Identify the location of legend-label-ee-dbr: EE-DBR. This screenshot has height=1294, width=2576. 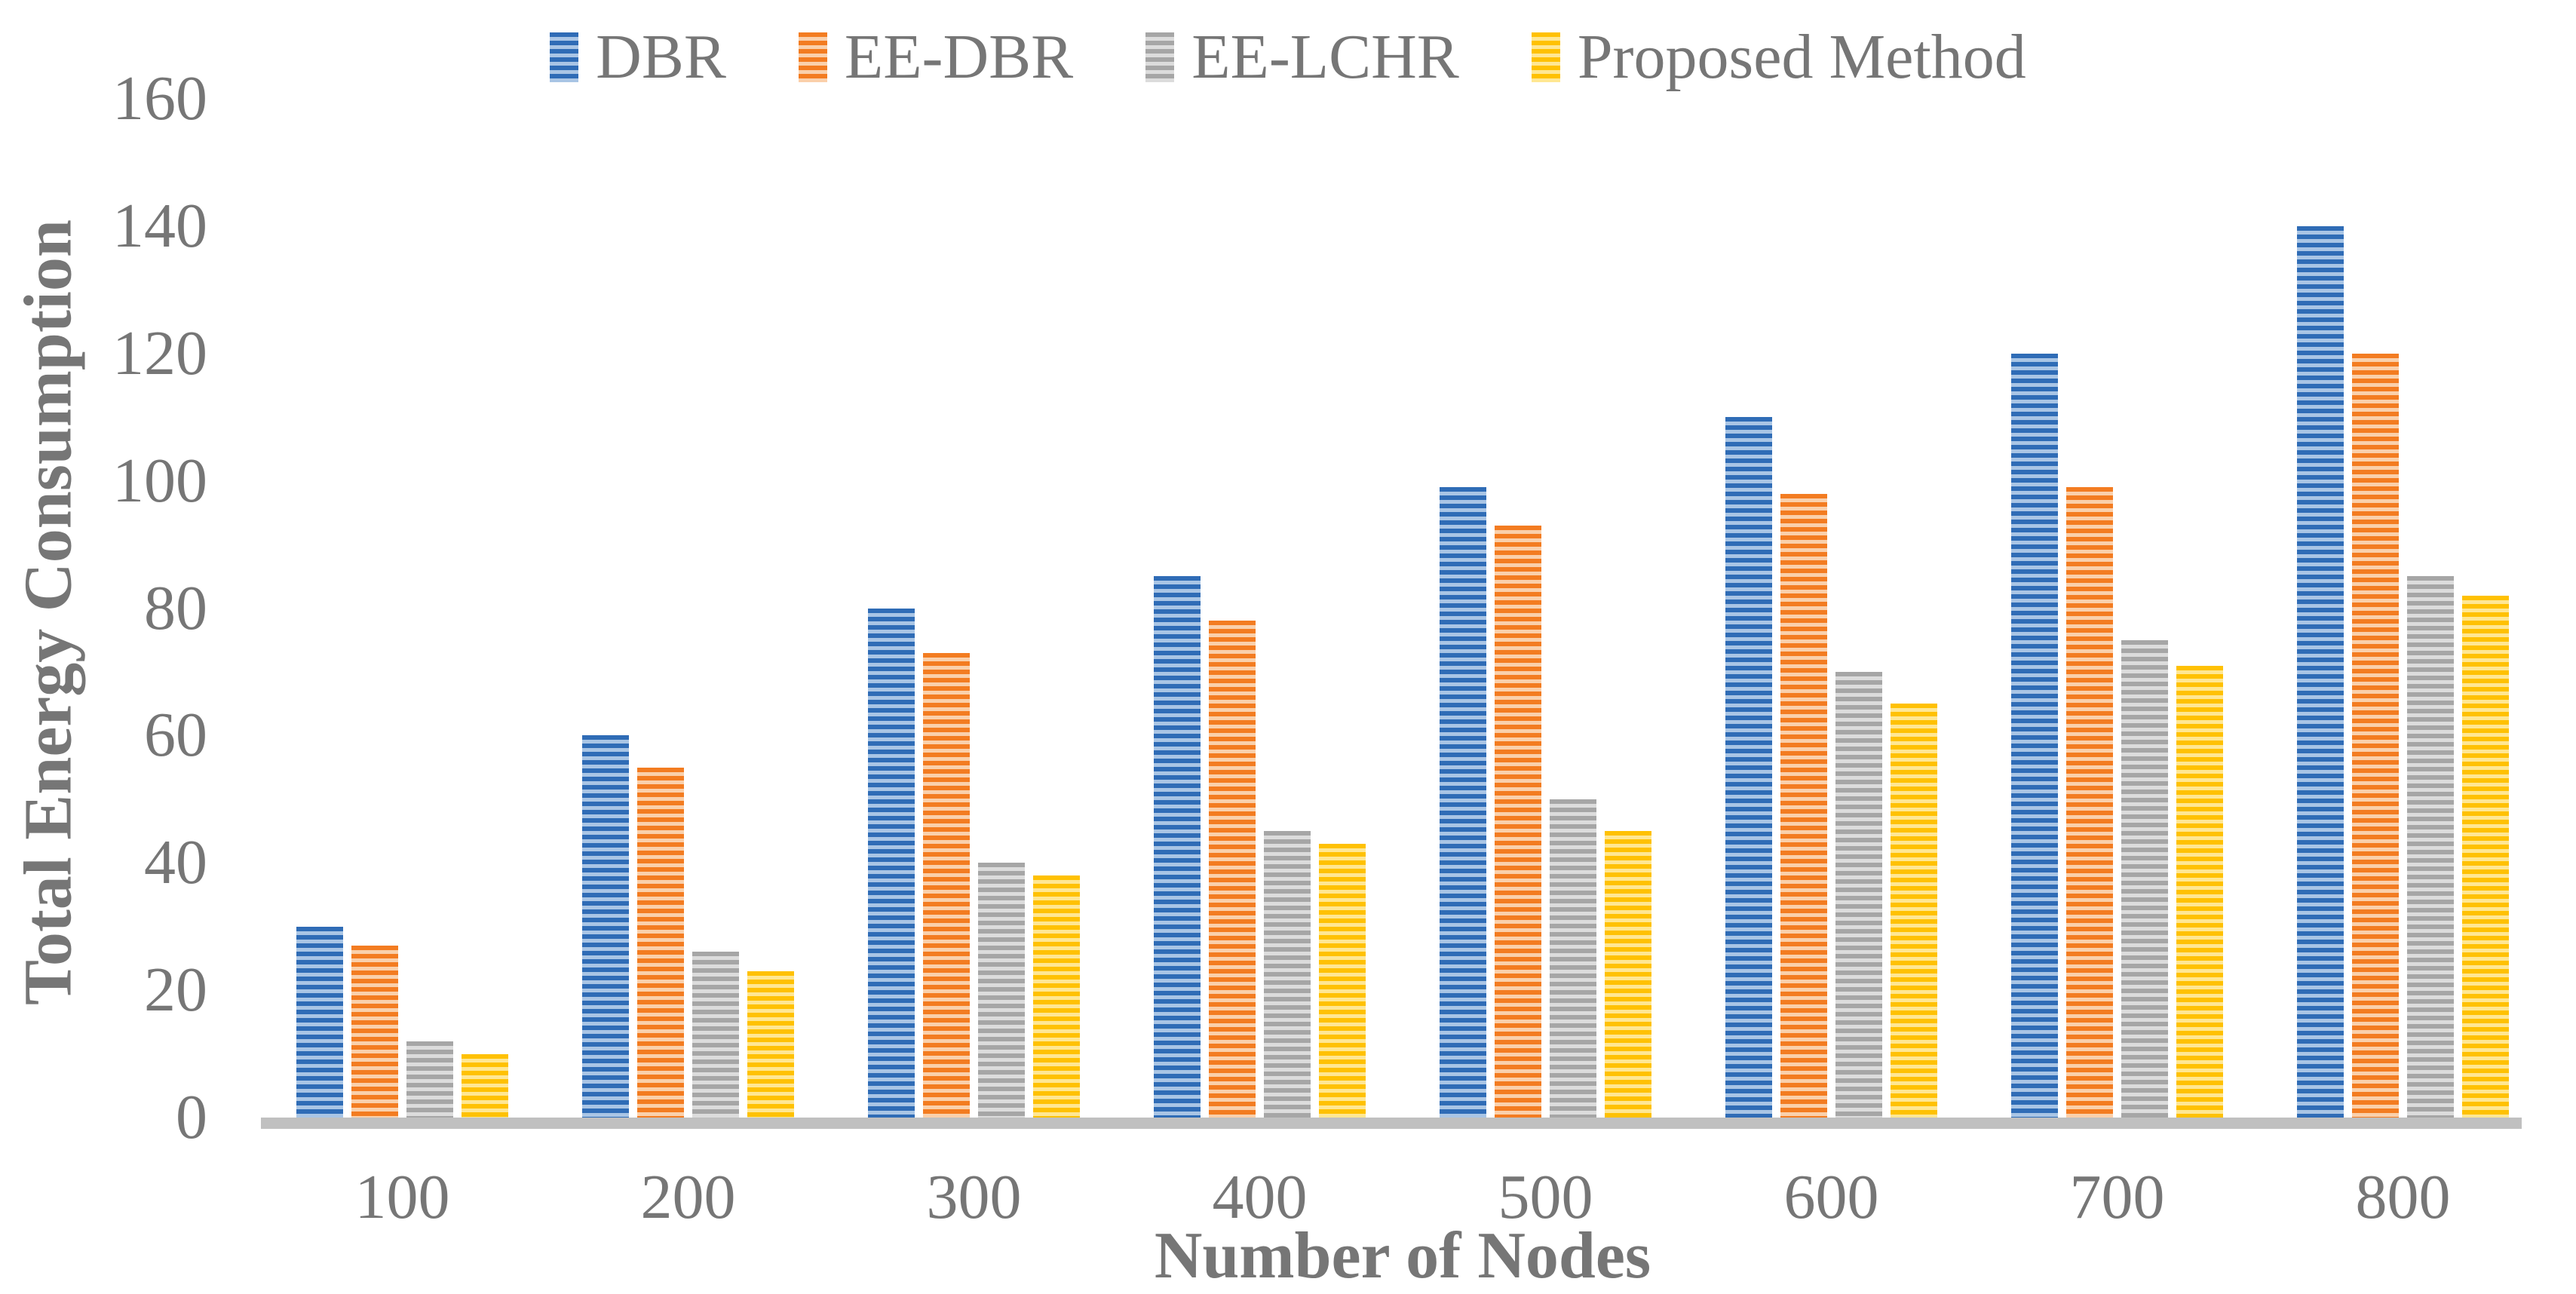
(959, 57).